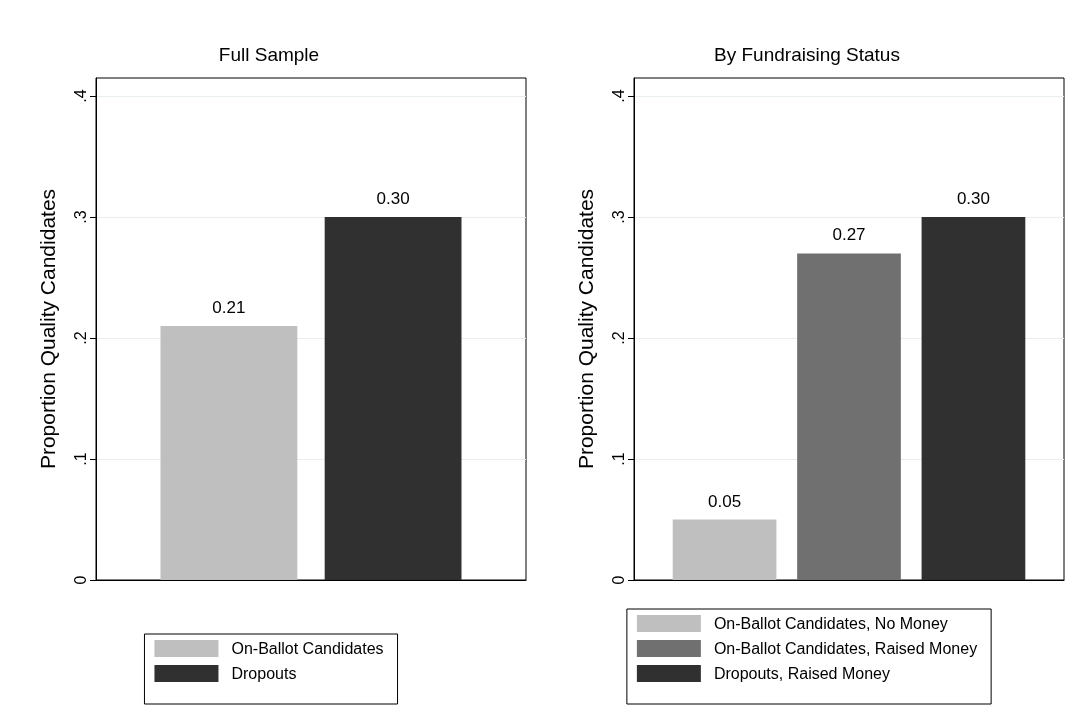 The image size is (1077, 724). I want to click on legend-label: On-Ballot Candidates, Raised Money, so click(845, 648).